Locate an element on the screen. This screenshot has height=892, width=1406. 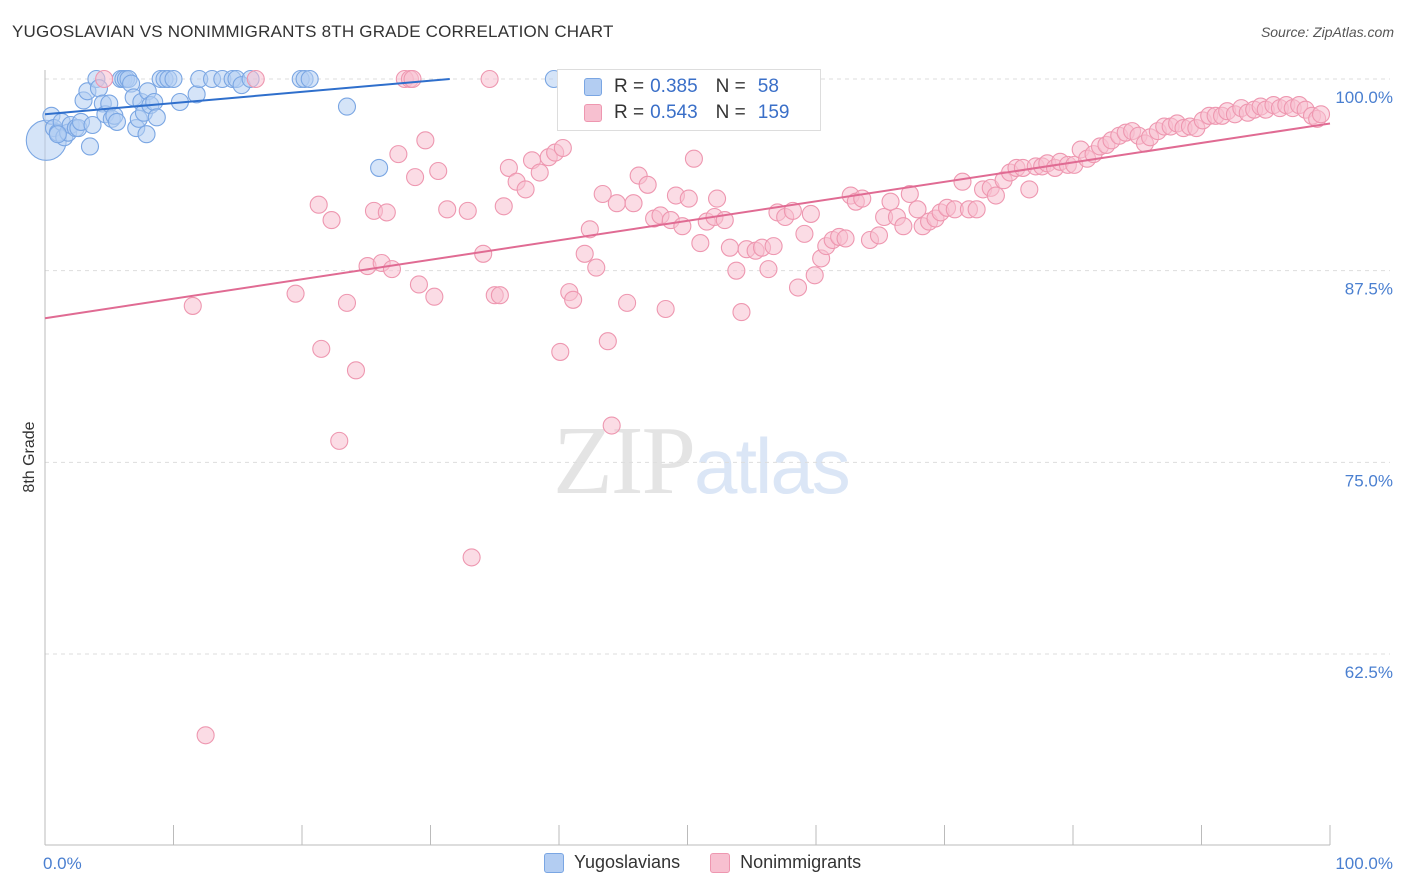
legend-label-nonimmigrants: Nonimmigrants is located at coordinates (801, 862).